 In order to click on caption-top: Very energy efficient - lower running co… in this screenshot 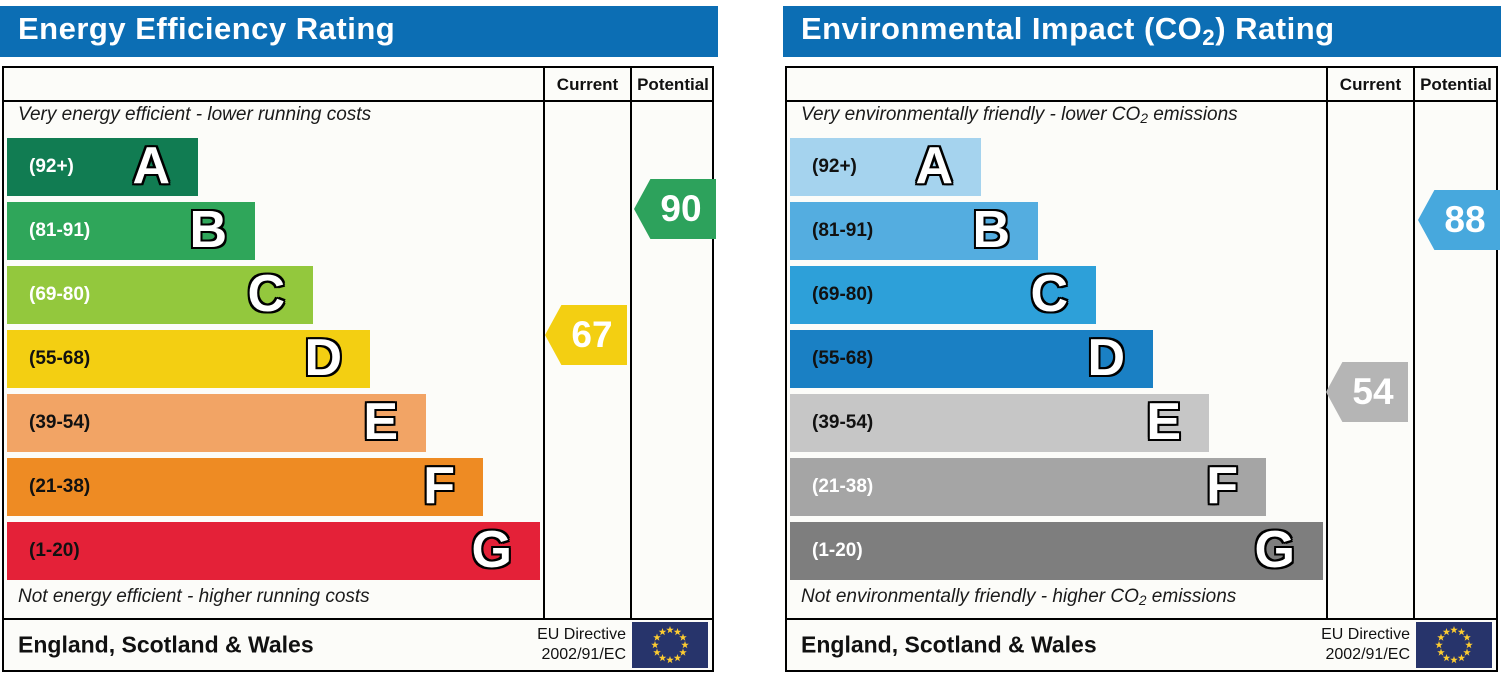, I will do `click(194, 115)`.